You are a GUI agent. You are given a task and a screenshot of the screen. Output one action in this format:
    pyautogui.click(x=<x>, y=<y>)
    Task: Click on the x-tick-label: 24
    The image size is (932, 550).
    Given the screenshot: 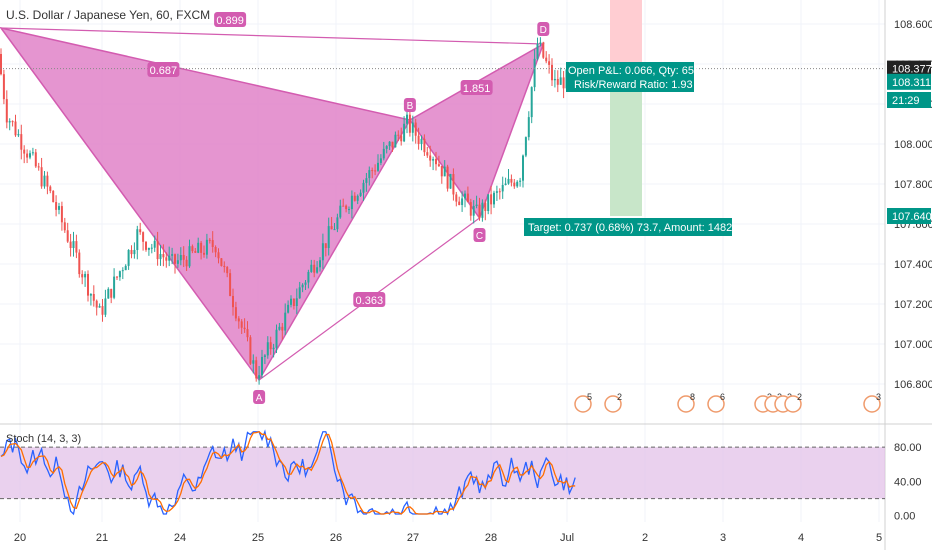 What is the action you would take?
    pyautogui.click(x=180, y=538)
    